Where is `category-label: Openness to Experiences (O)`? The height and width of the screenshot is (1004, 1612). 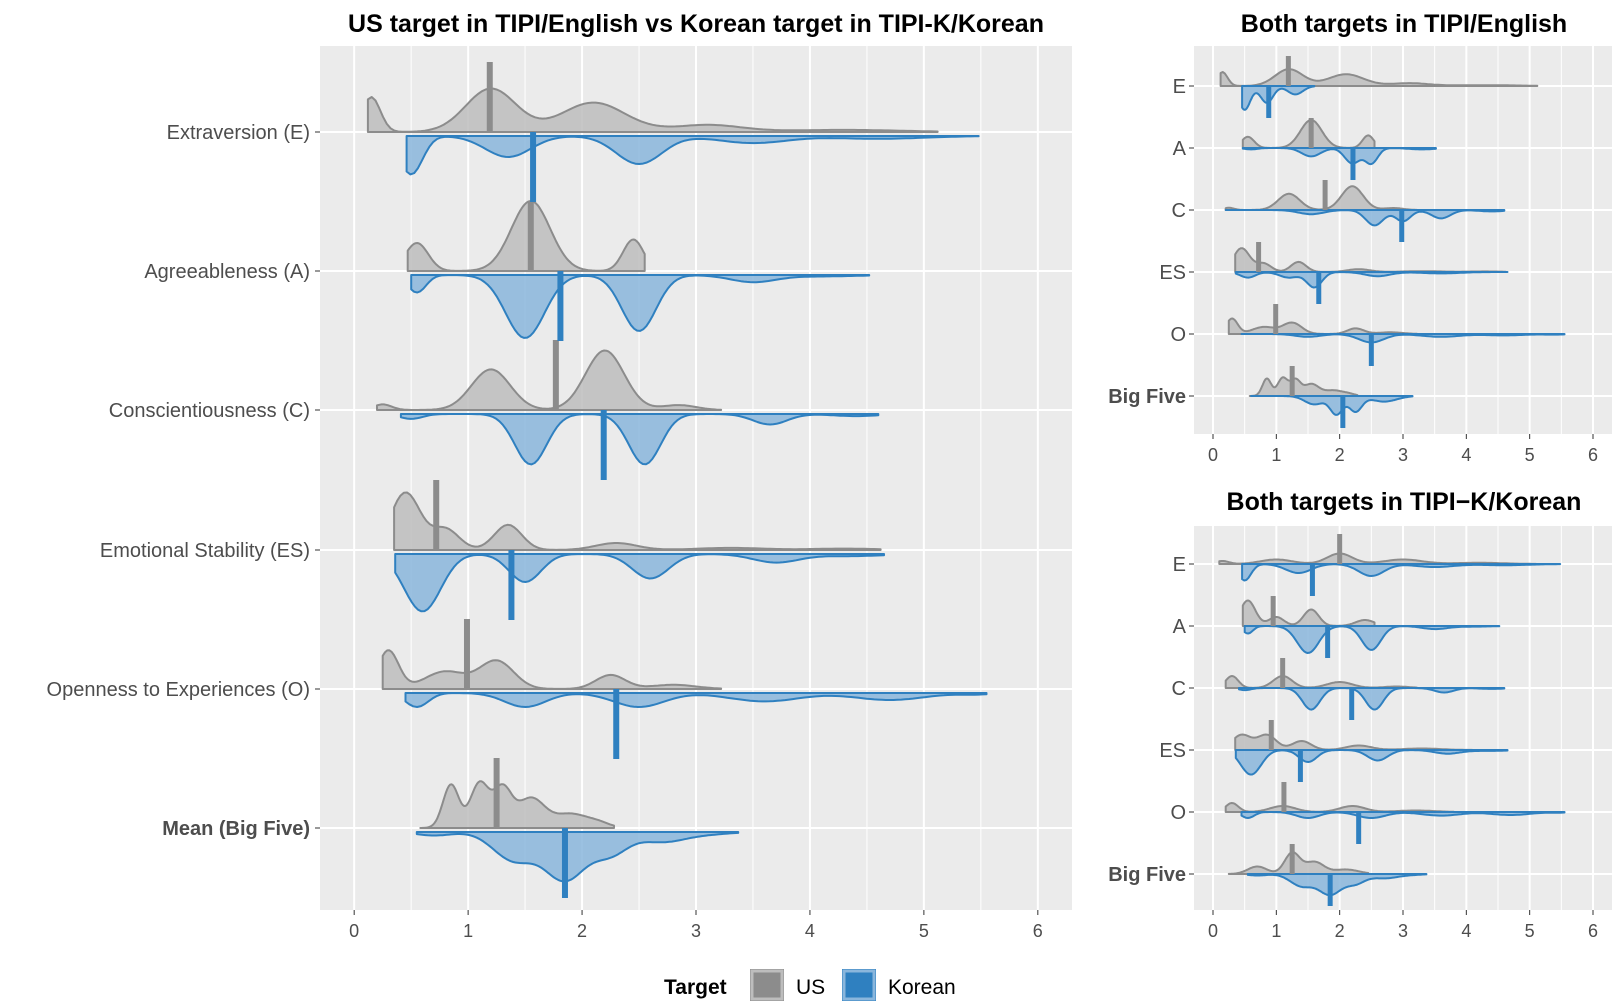
category-label: Openness to Experiences (O) is located at coordinates (178, 690).